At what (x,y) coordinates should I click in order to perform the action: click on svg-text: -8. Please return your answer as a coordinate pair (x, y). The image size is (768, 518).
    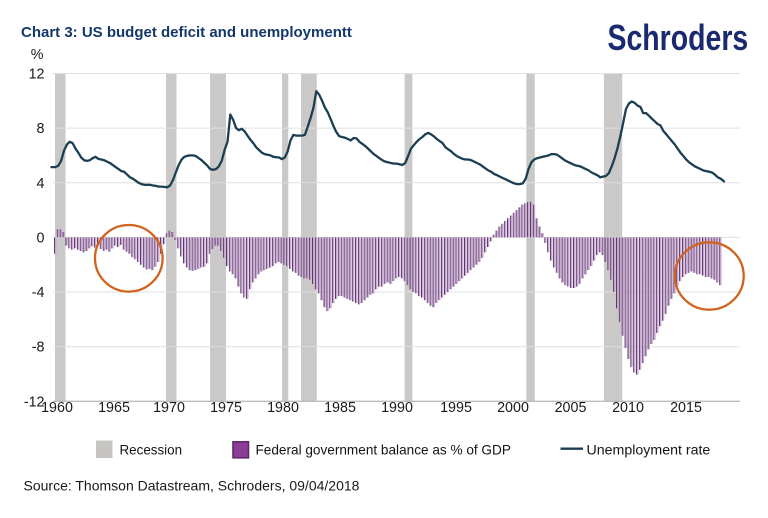
    Looking at the image, I should click on (38, 348).